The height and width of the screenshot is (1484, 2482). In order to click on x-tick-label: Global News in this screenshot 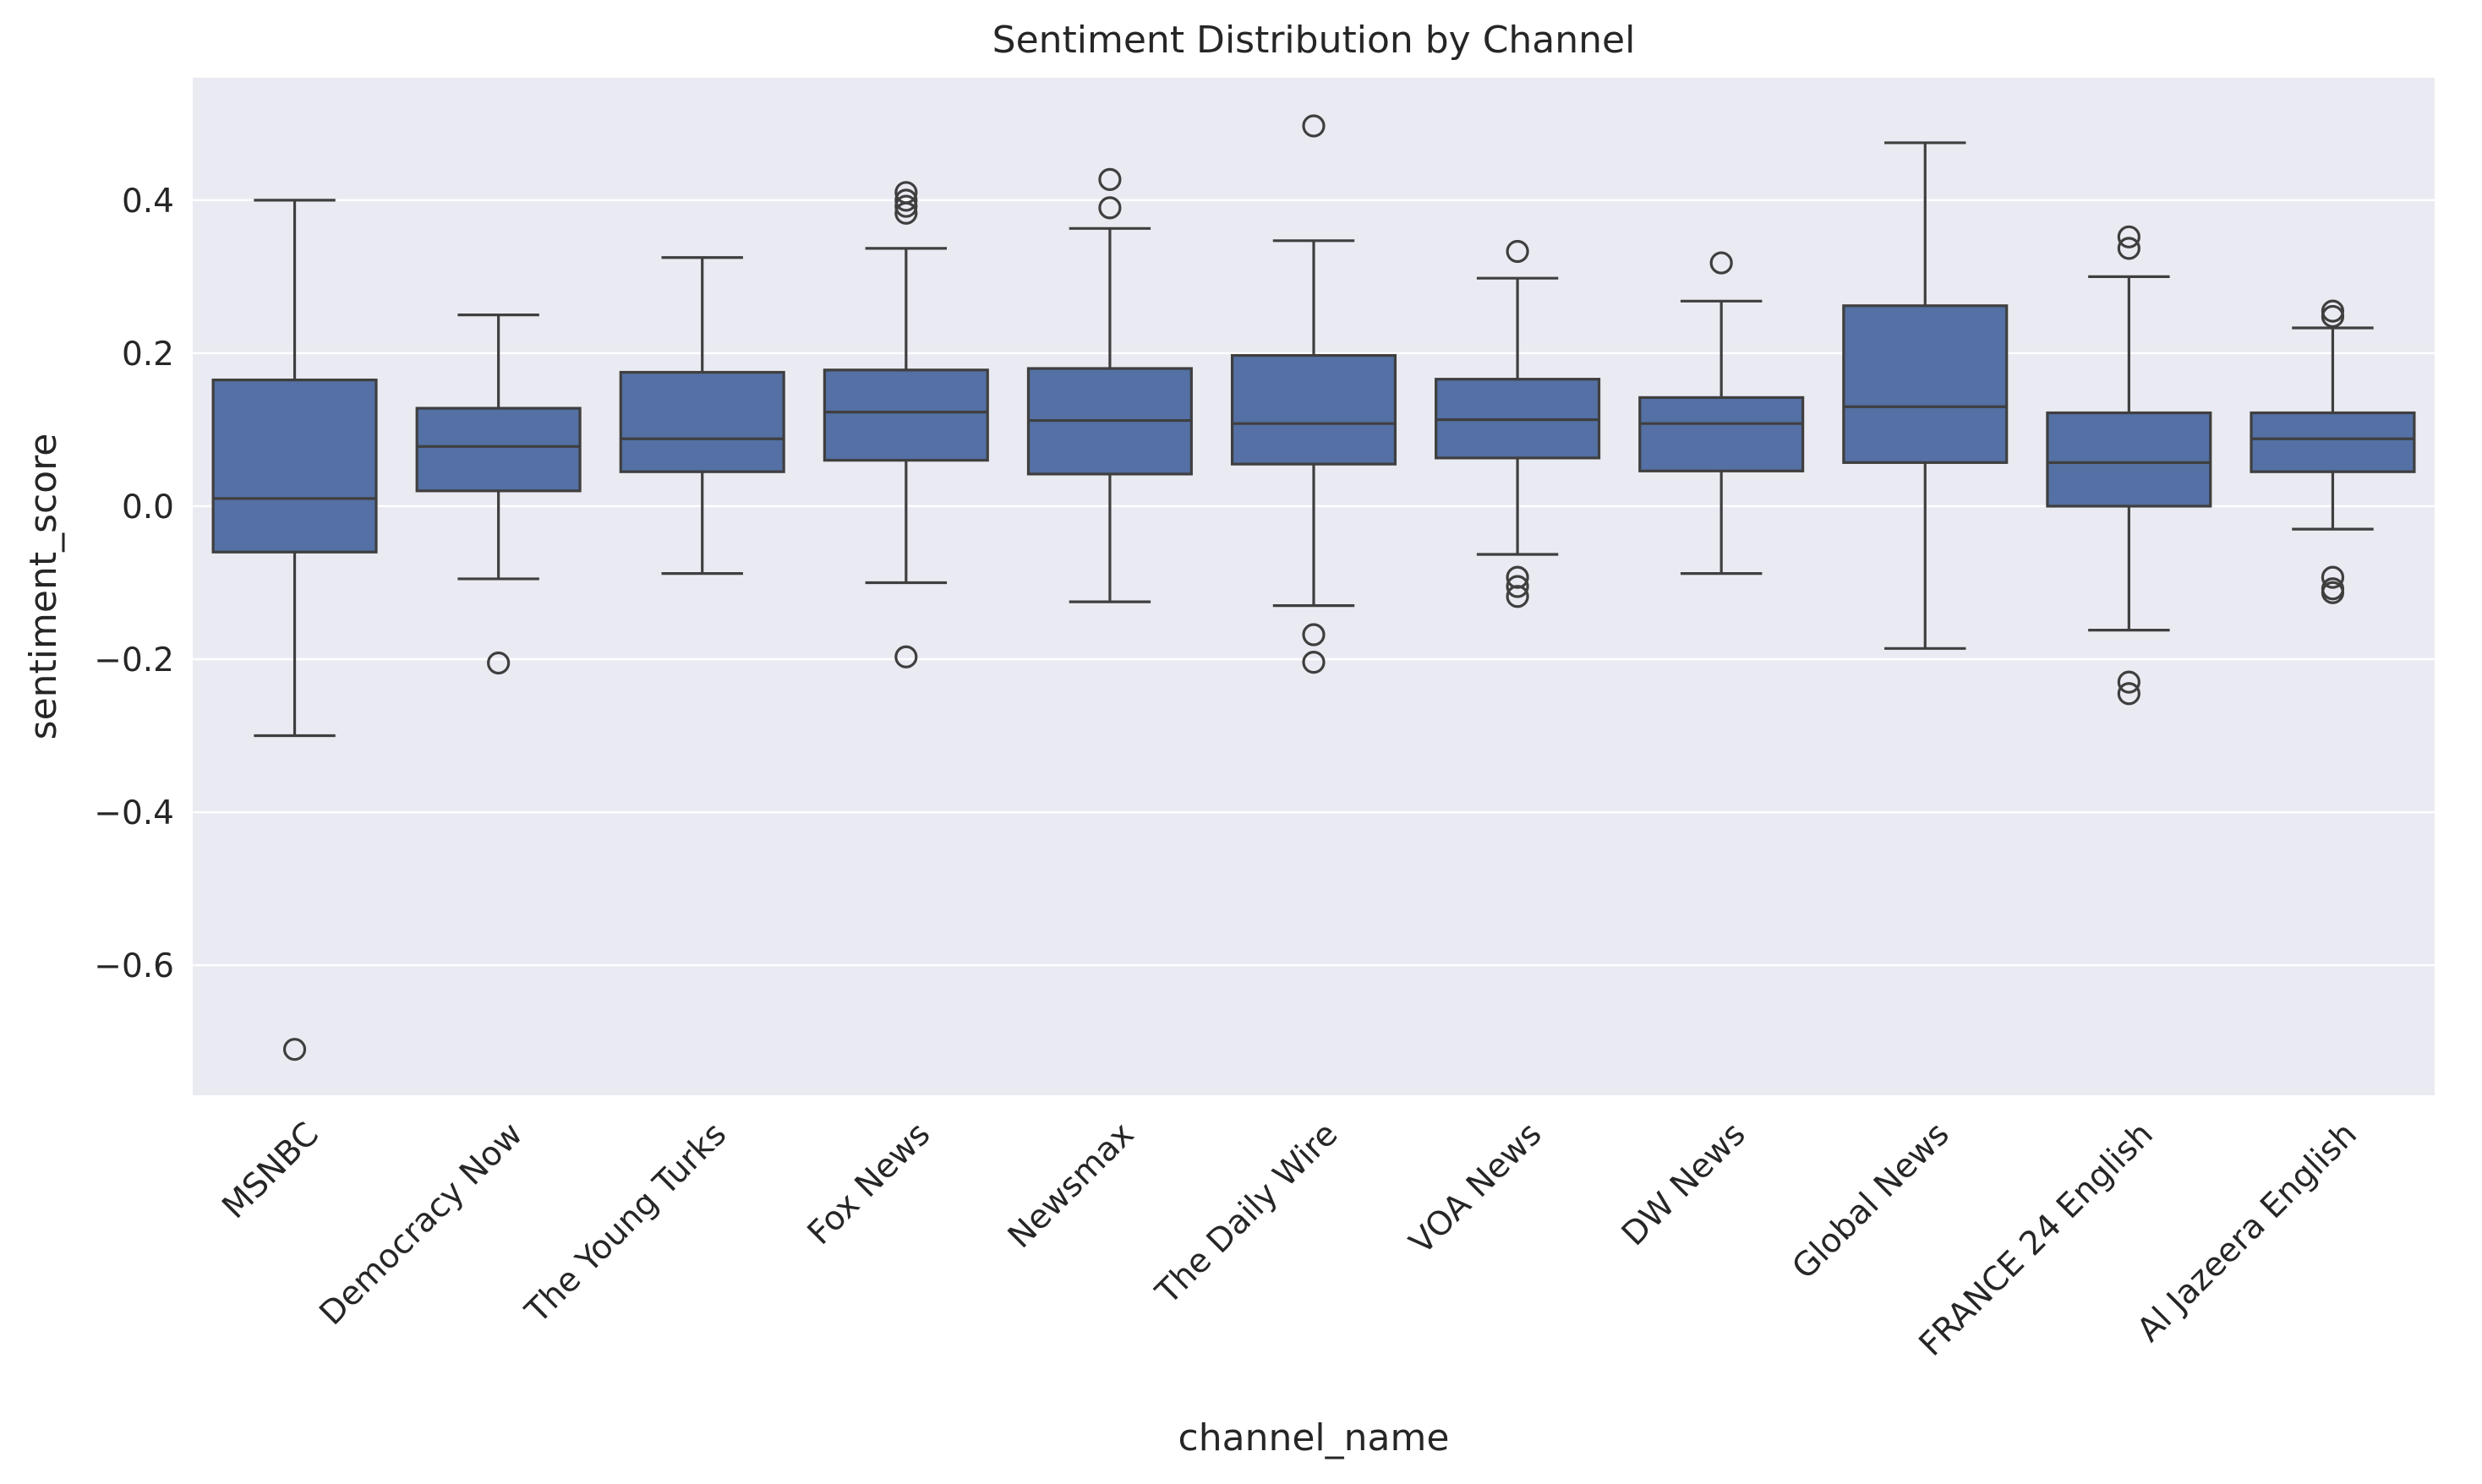, I will do `click(1871, 1202)`.